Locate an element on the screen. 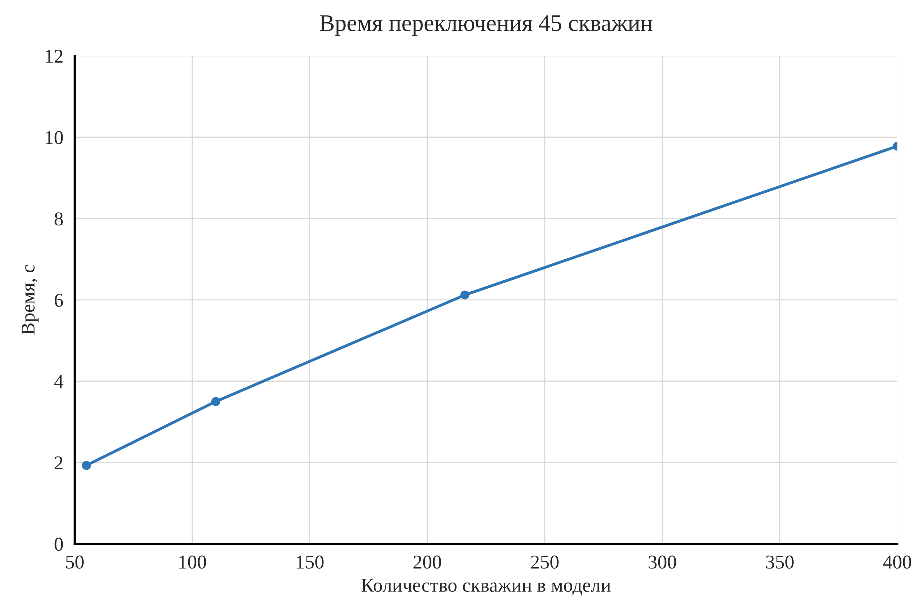 The height and width of the screenshot is (610, 914). y-tick-label: 8 is located at coordinates (59, 219).